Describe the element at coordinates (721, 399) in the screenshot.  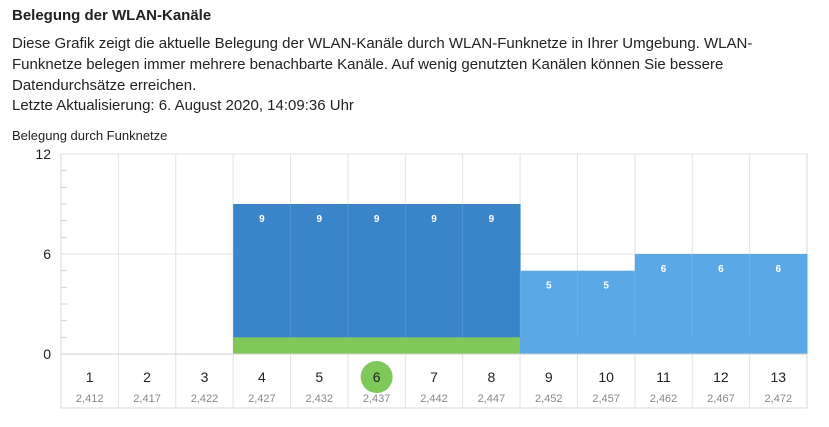
I see `frequency-tick-label: 2,467` at that location.